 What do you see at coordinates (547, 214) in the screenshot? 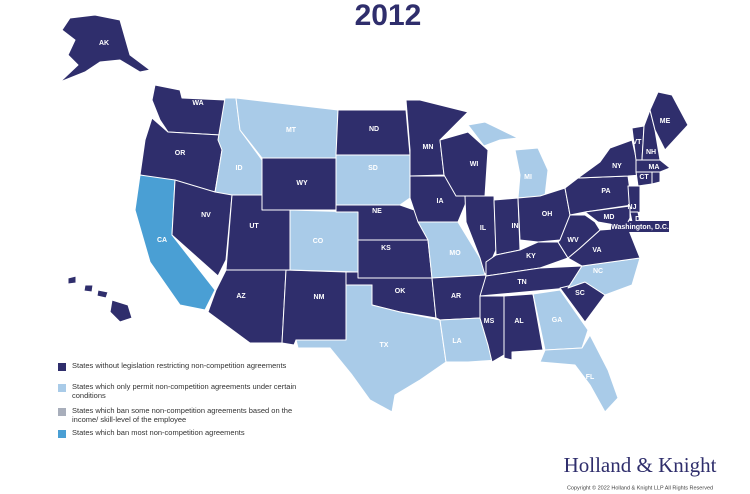
I see `state-label: OH` at bounding box center [547, 214].